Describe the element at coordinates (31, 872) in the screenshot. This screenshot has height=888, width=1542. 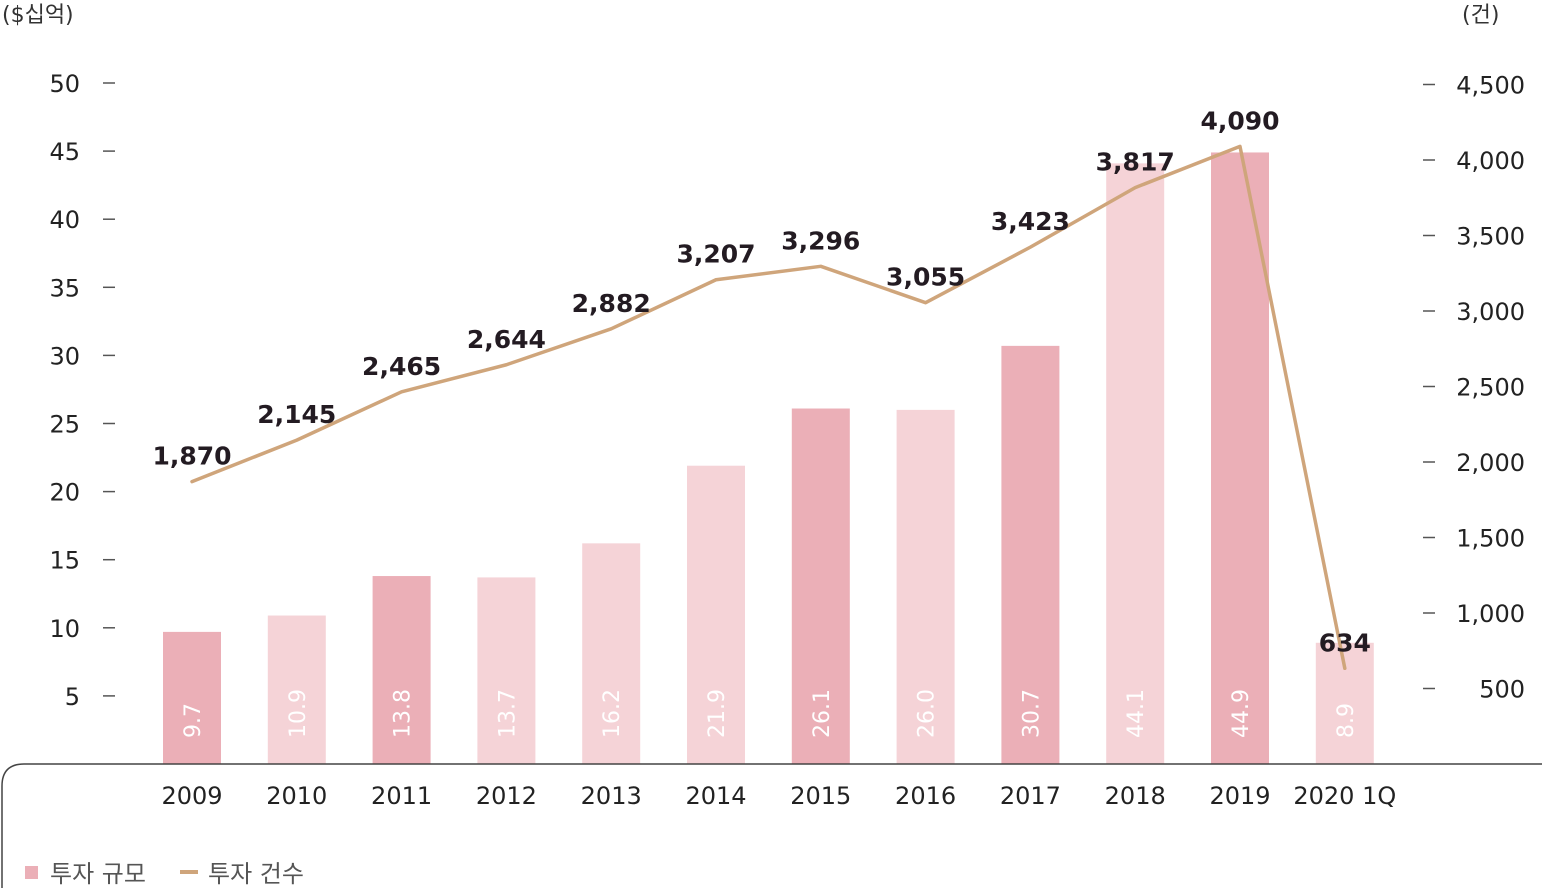
I see `legend-bar-swatch` at that location.